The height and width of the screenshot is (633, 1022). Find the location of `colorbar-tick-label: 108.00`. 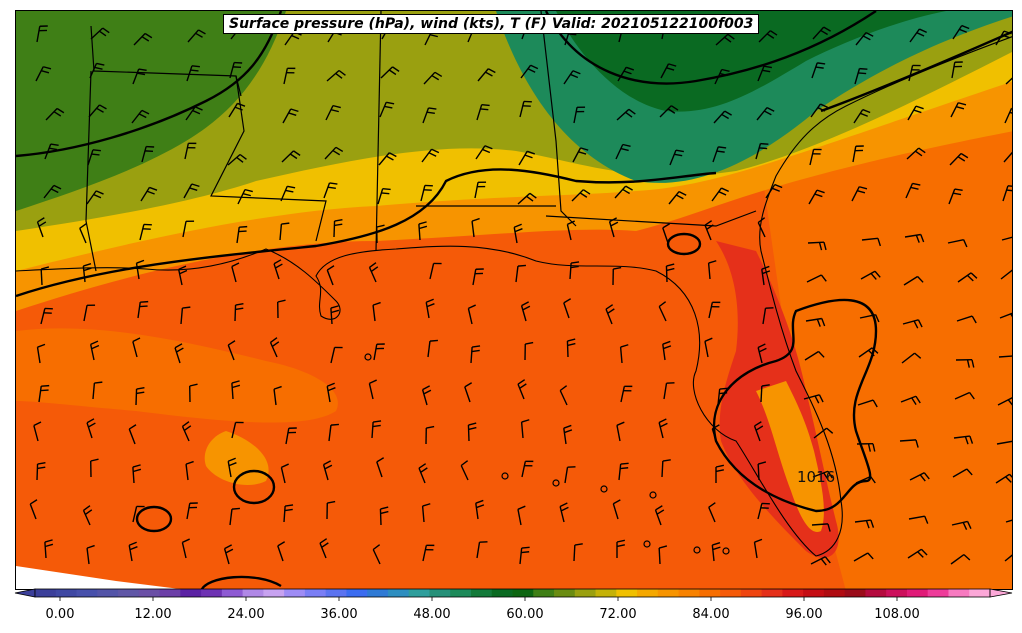

colorbar-tick-label: 108.00 is located at coordinates (897, 614).